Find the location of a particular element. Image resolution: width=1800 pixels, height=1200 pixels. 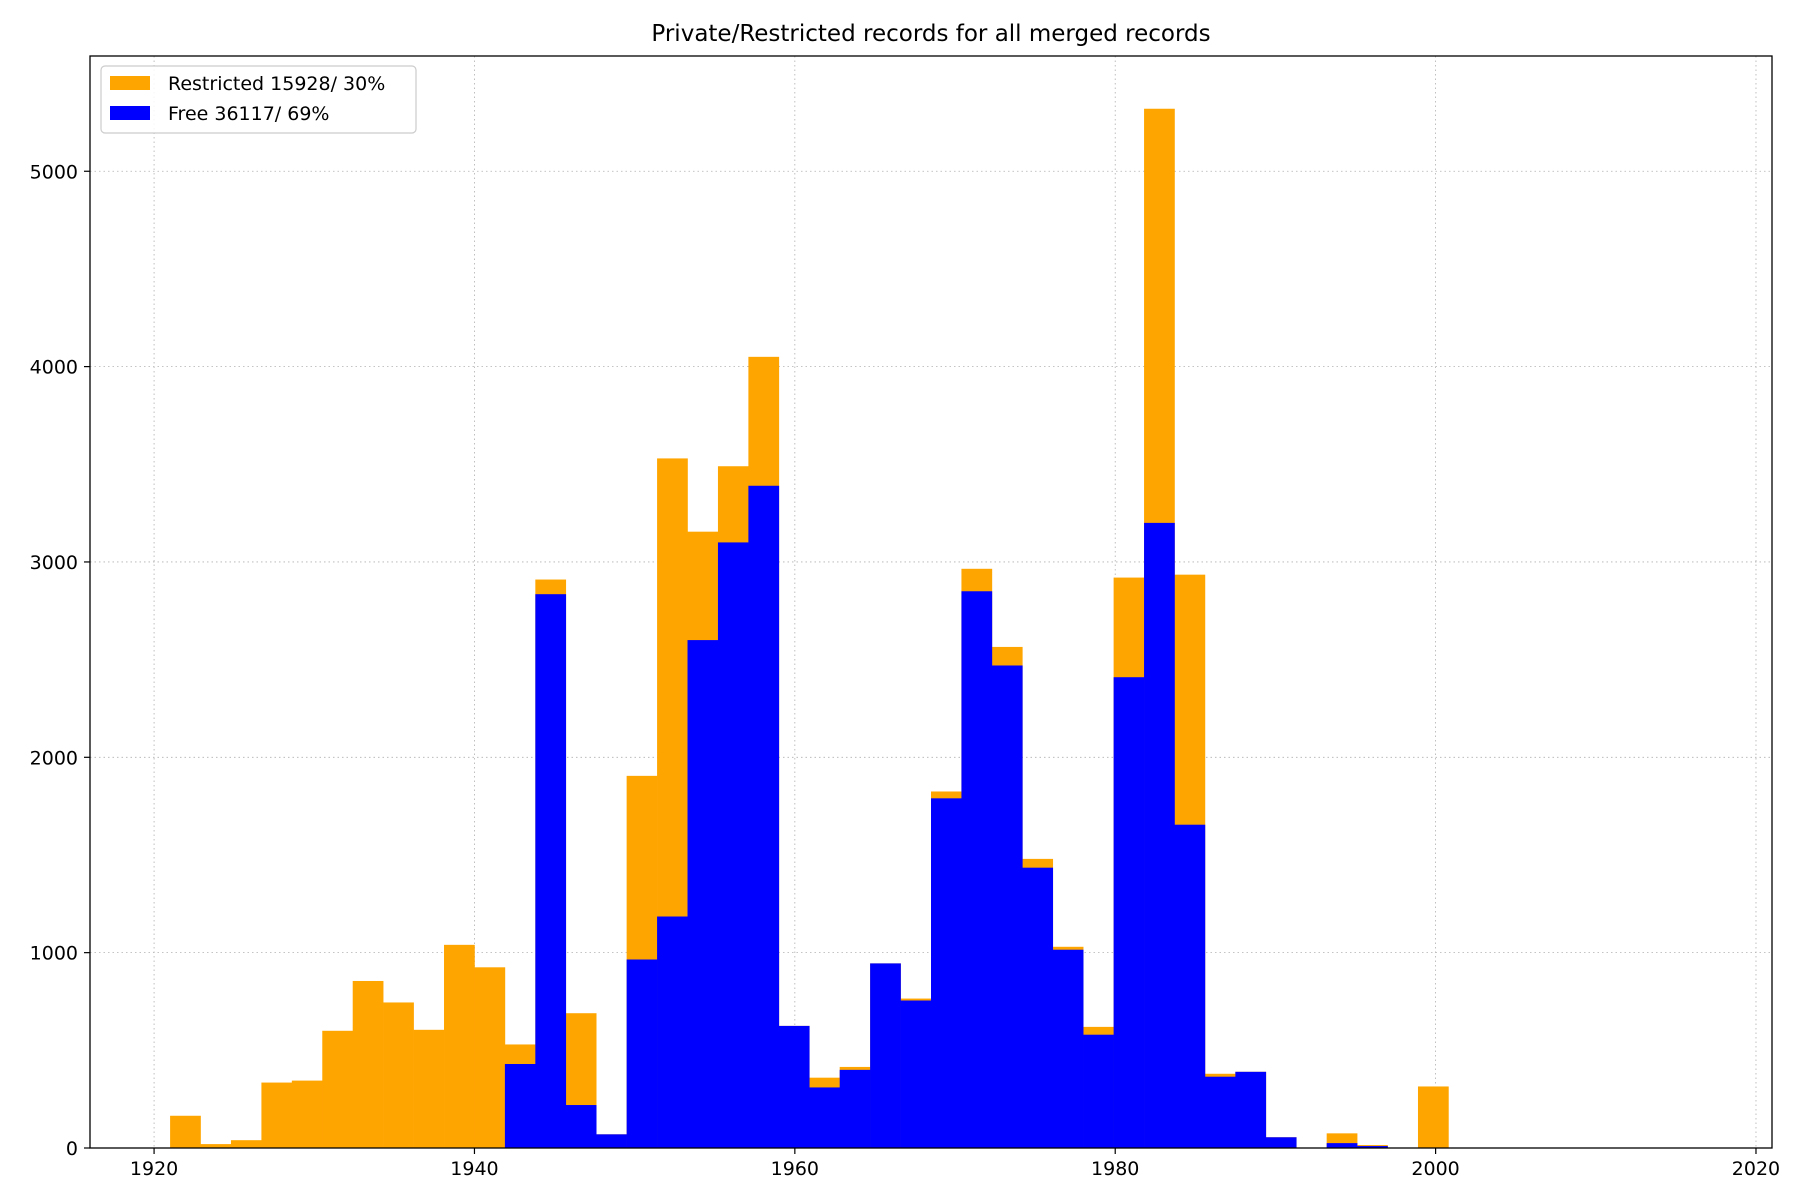

legend: Restricted 15928/ 30% Free 36117/ 69% is located at coordinates (258, 99).